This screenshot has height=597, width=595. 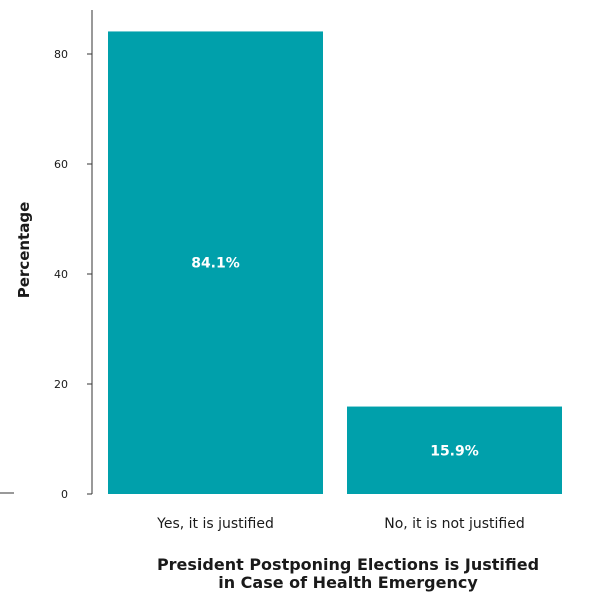 I want to click on x-axis-title-line-2: in Case of Health Emergency, so click(x=348, y=582).